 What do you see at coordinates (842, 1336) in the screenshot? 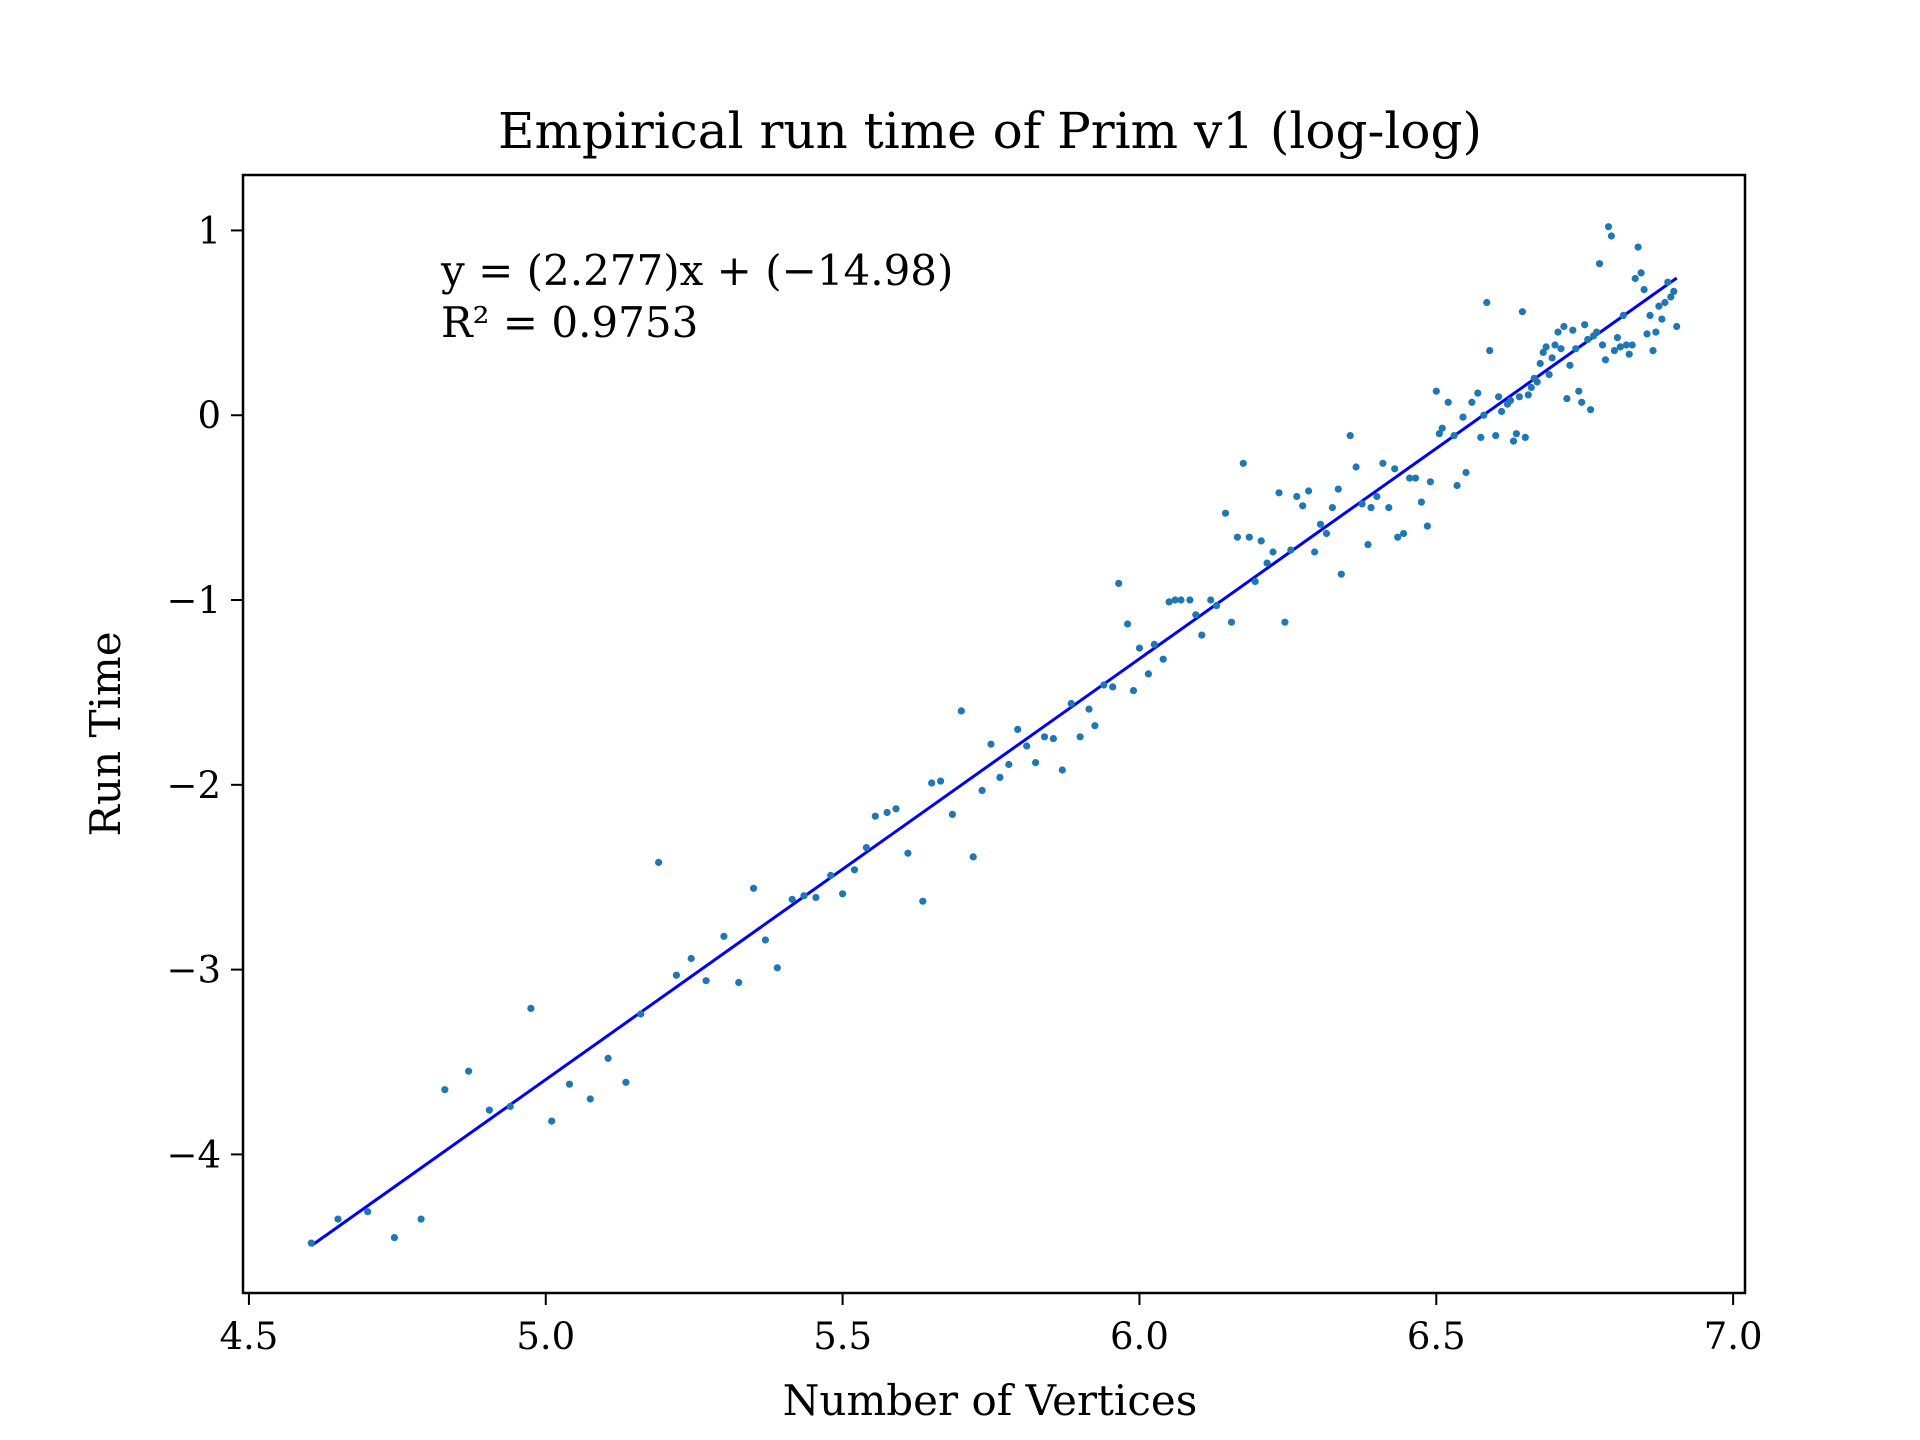
I see `x-tick-label: 5.5` at bounding box center [842, 1336].